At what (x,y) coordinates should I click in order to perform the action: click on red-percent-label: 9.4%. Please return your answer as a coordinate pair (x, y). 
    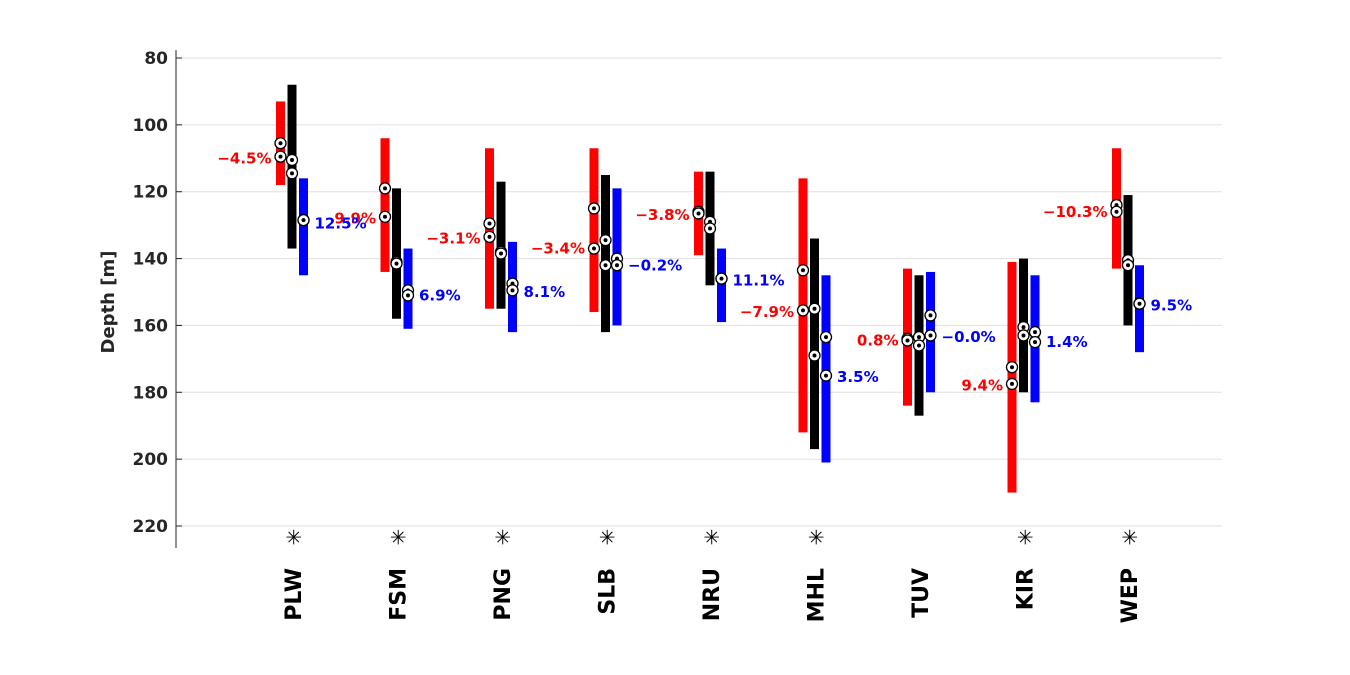
    Looking at the image, I should click on (982, 386).